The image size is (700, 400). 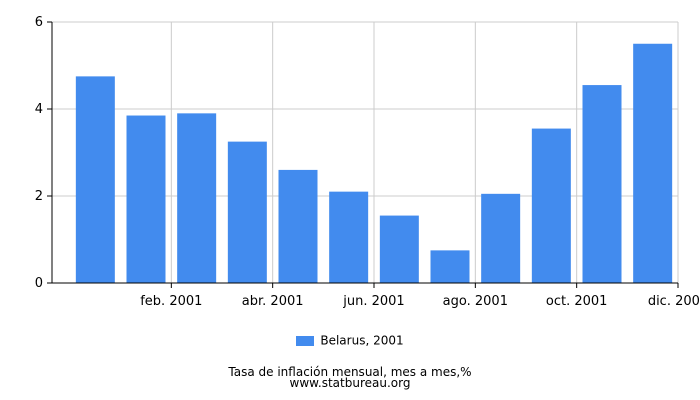 I want to click on y-tick-label: 4, so click(x=39, y=109).